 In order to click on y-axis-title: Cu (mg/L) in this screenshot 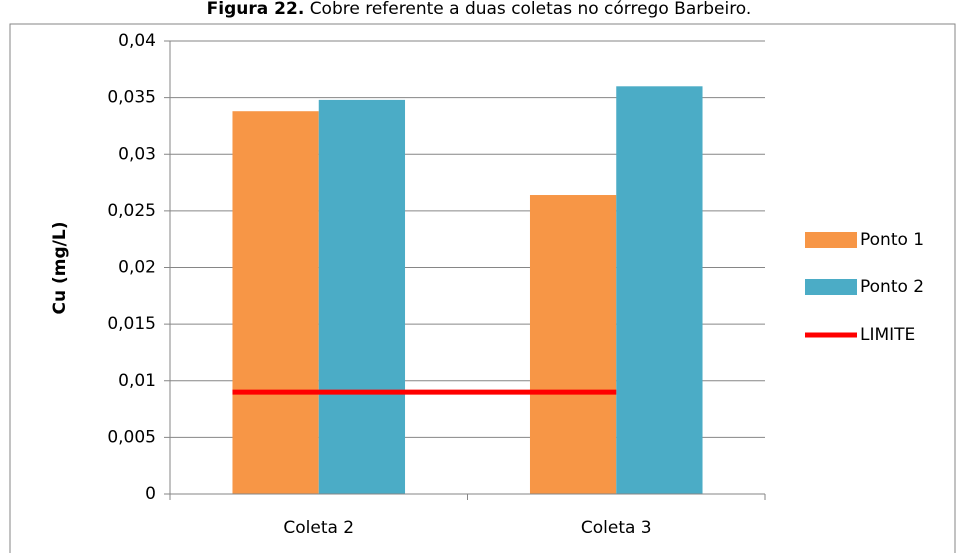, I will do `click(60, 268)`.